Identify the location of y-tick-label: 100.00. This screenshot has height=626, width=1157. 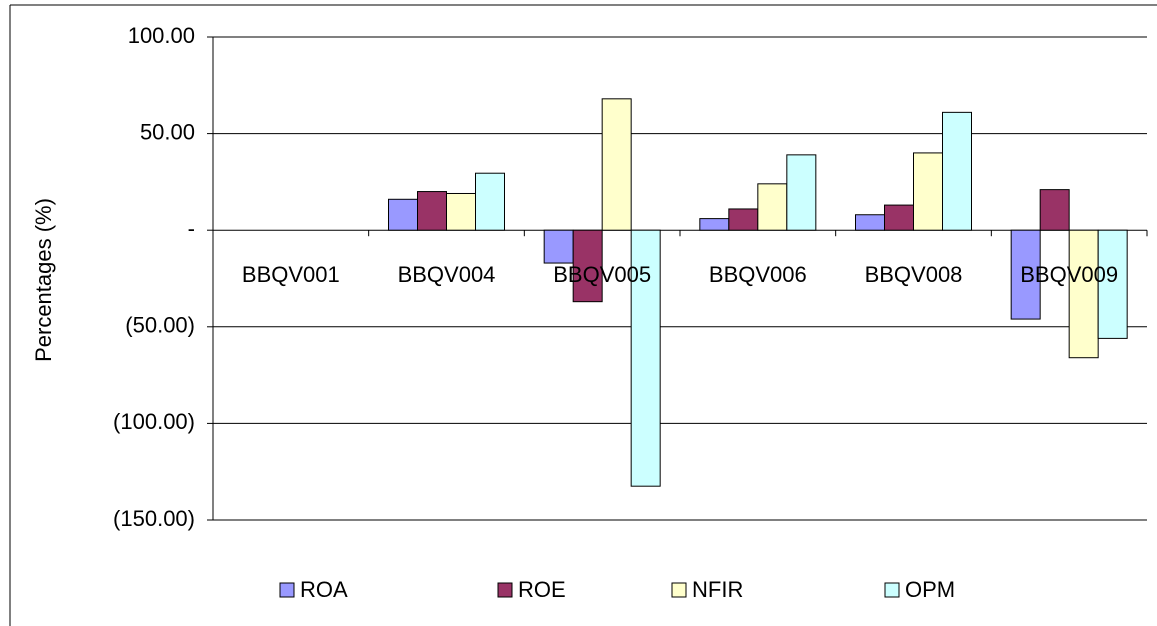
(161, 35).